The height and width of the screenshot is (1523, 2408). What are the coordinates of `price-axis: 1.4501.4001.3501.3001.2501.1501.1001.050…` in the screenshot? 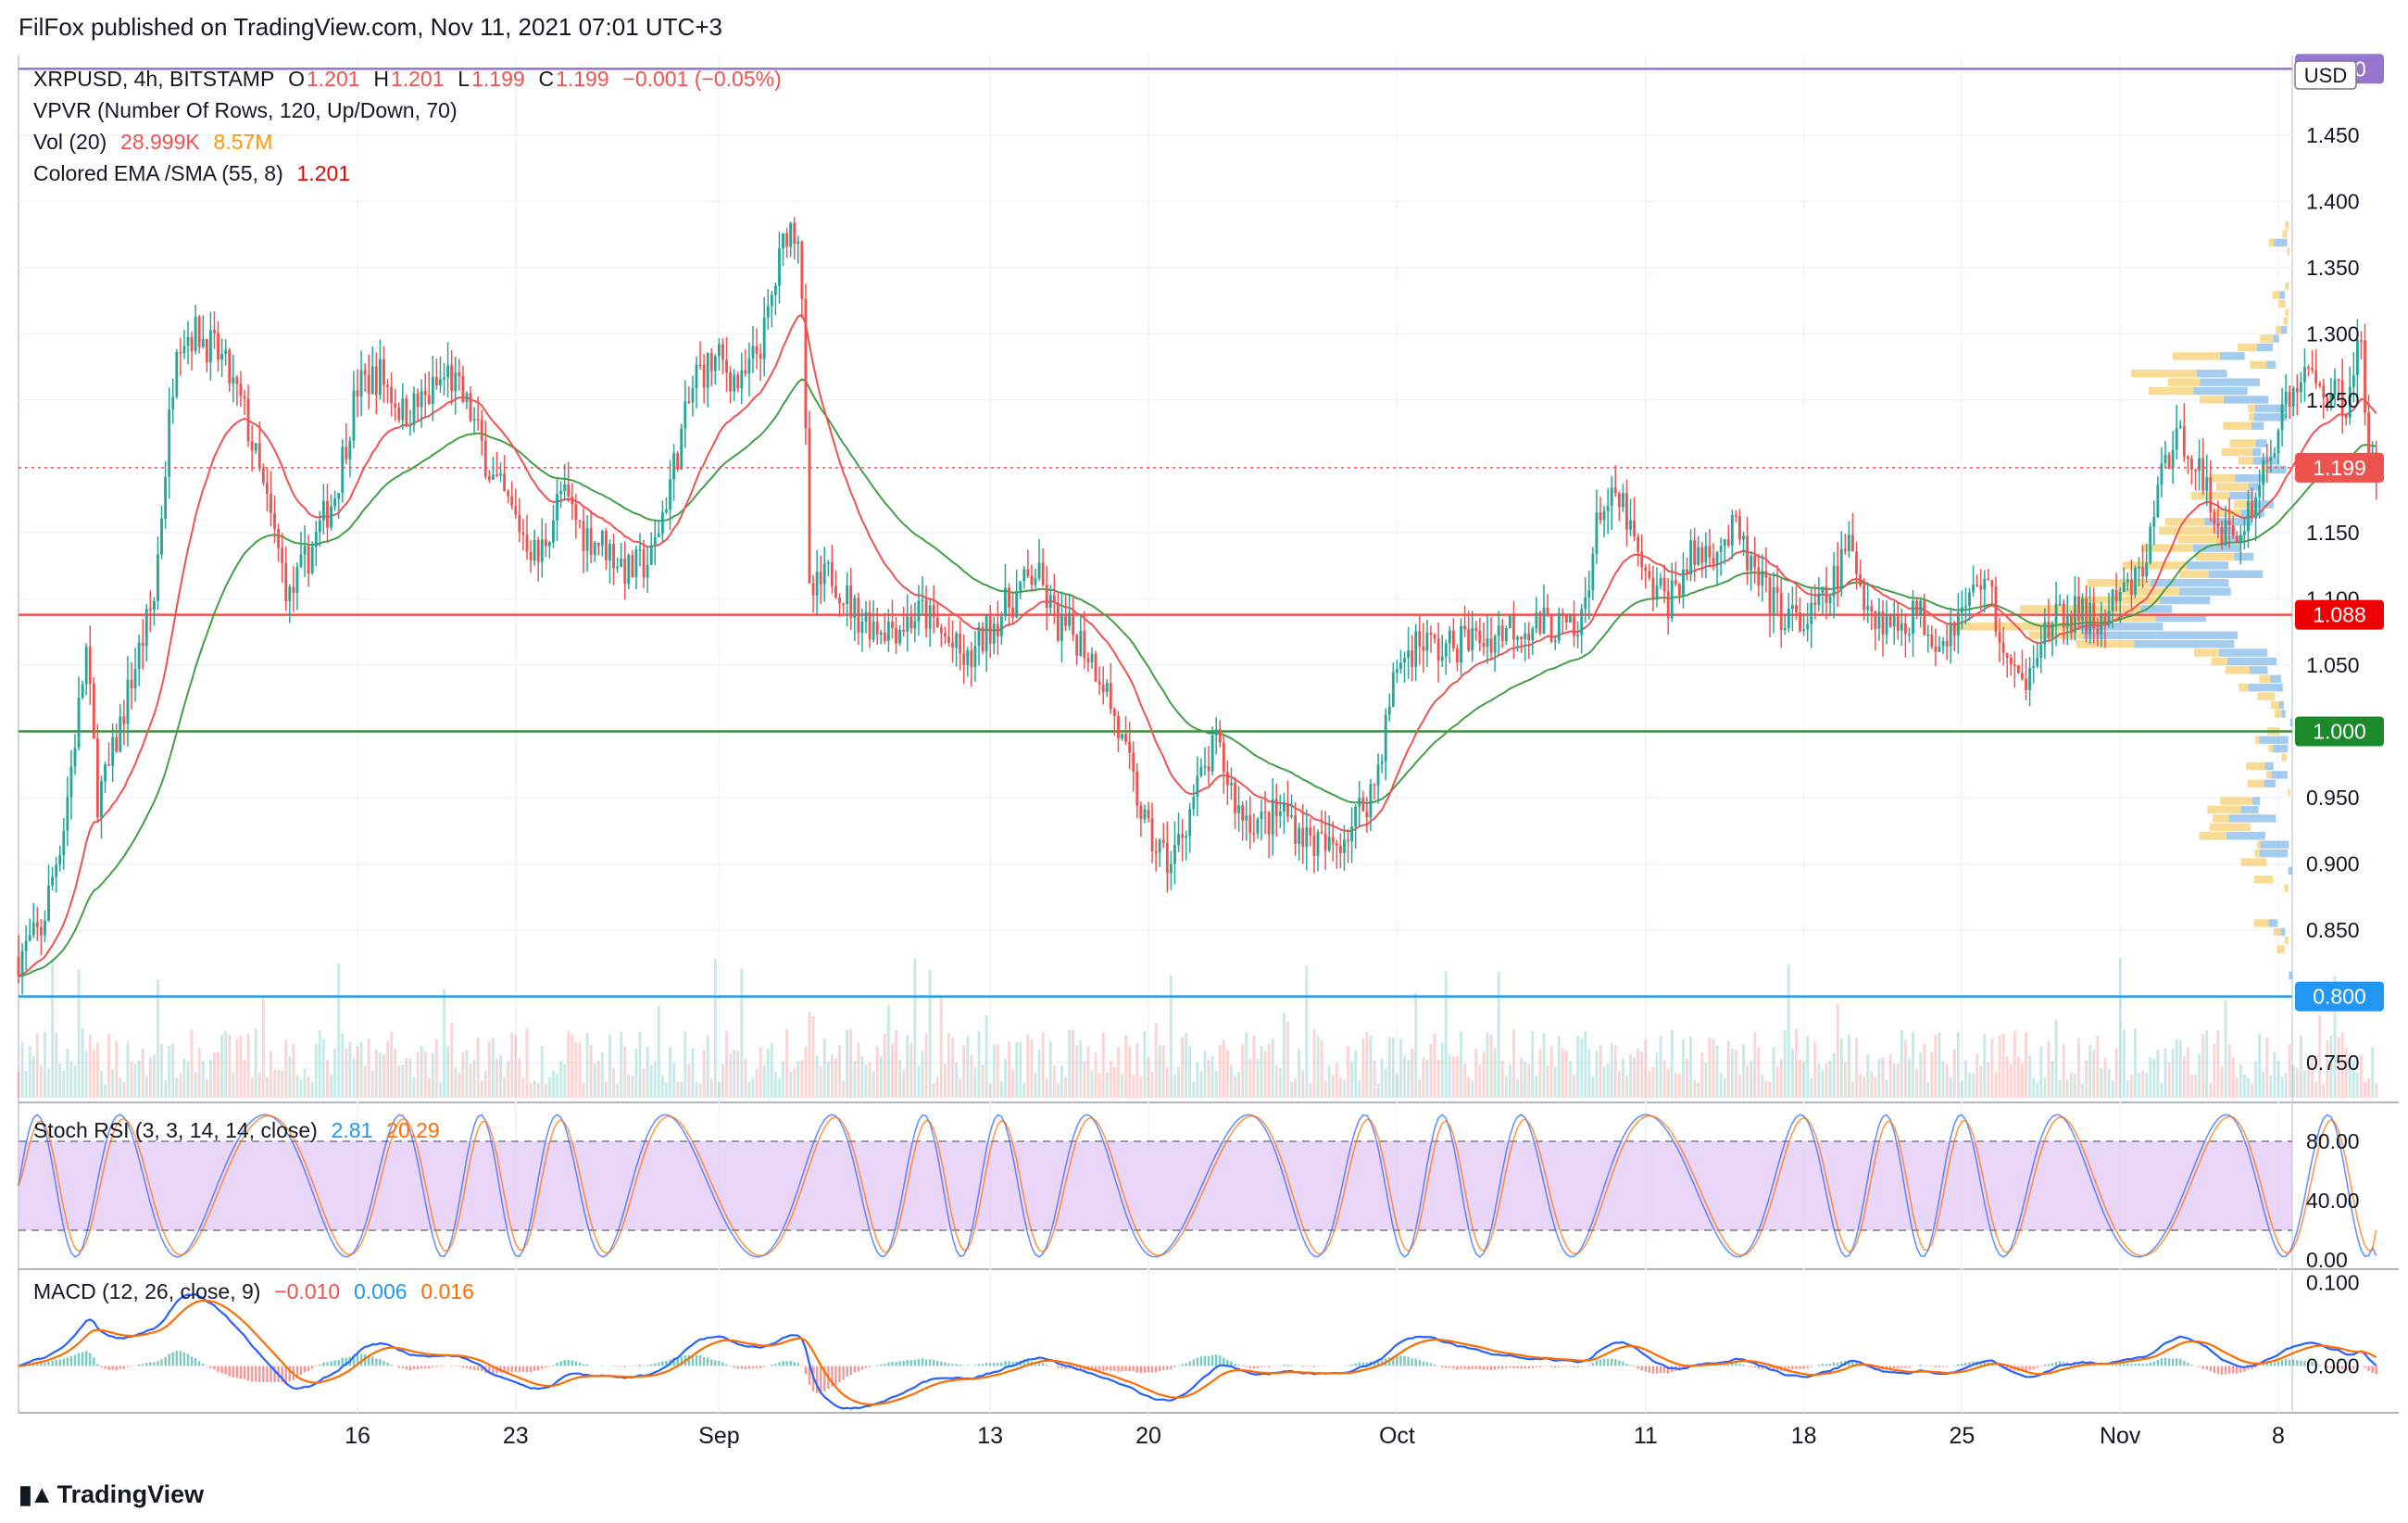 It's located at (2339, 716).